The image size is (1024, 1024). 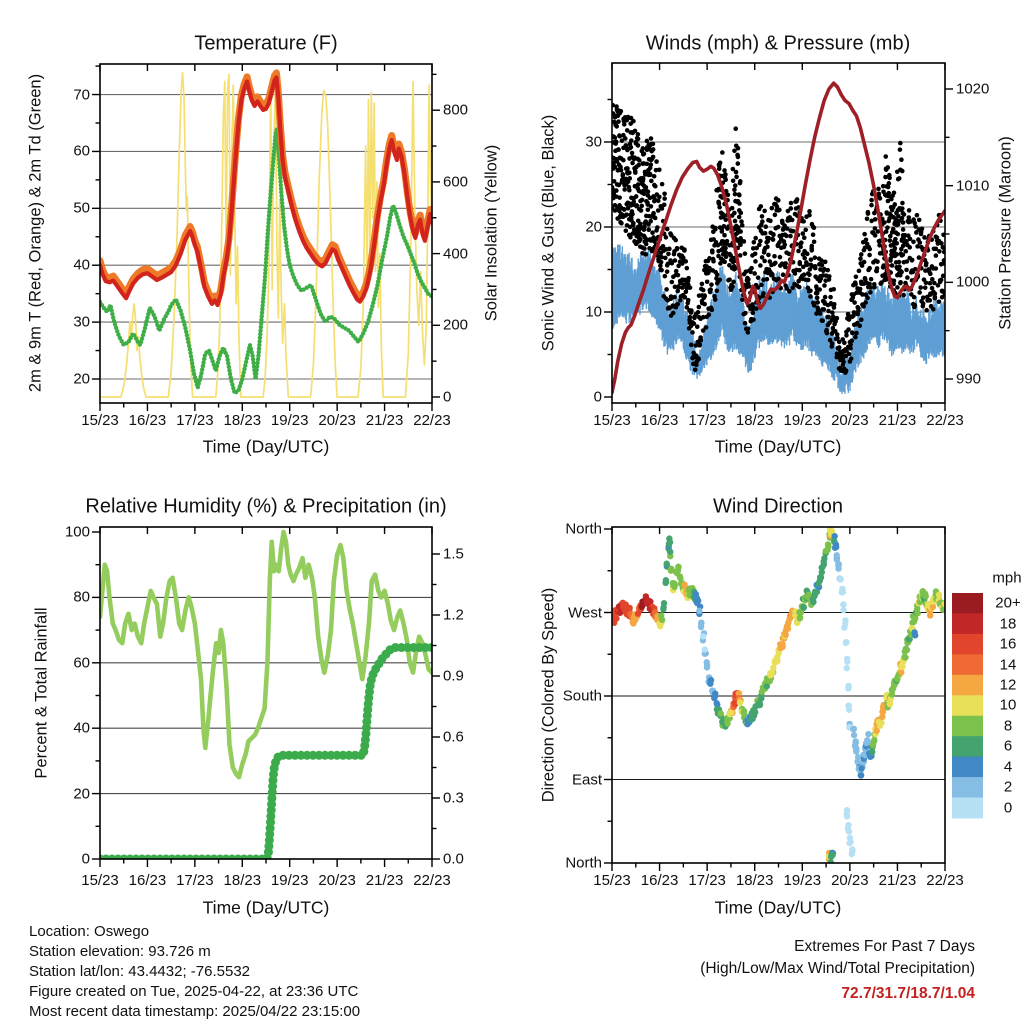 What do you see at coordinates (969, 379) in the screenshot?
I see `y-right-tick-label: 990` at bounding box center [969, 379].